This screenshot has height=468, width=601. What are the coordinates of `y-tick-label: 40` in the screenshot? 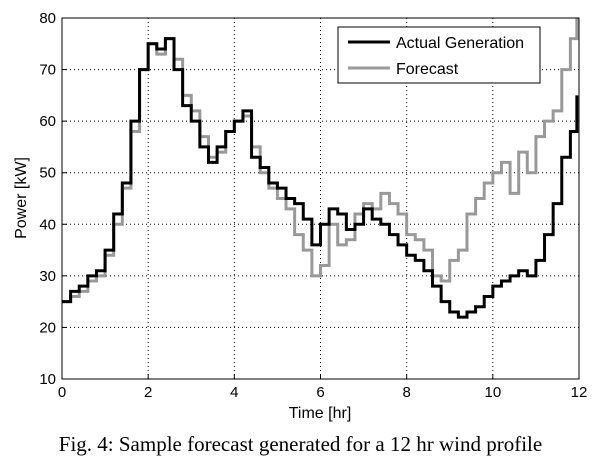 It's located at (47, 224).